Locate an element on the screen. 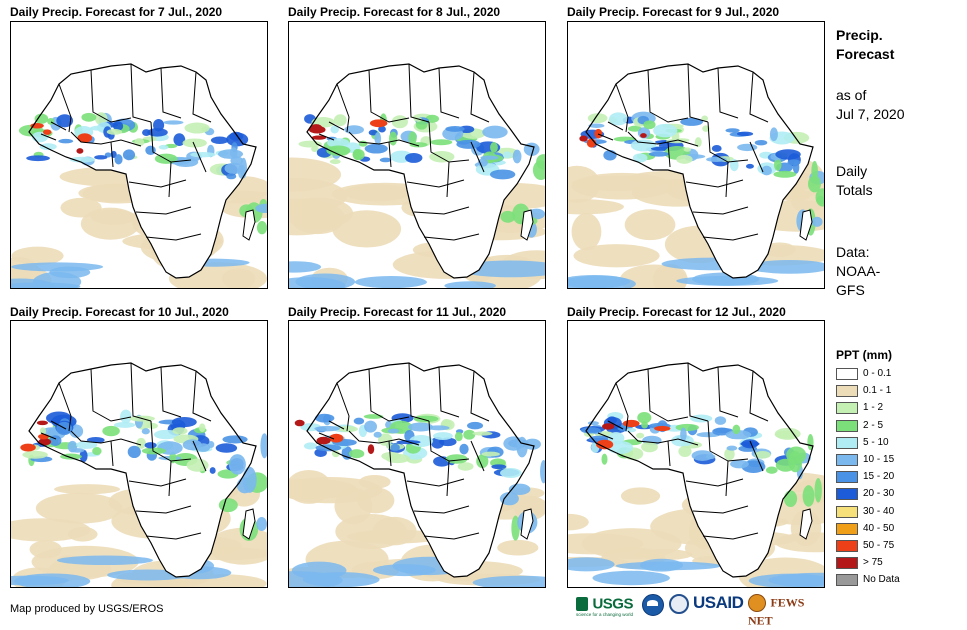 The width and height of the screenshot is (967, 630). legend-label: 1 - 2 is located at coordinates (873, 408).